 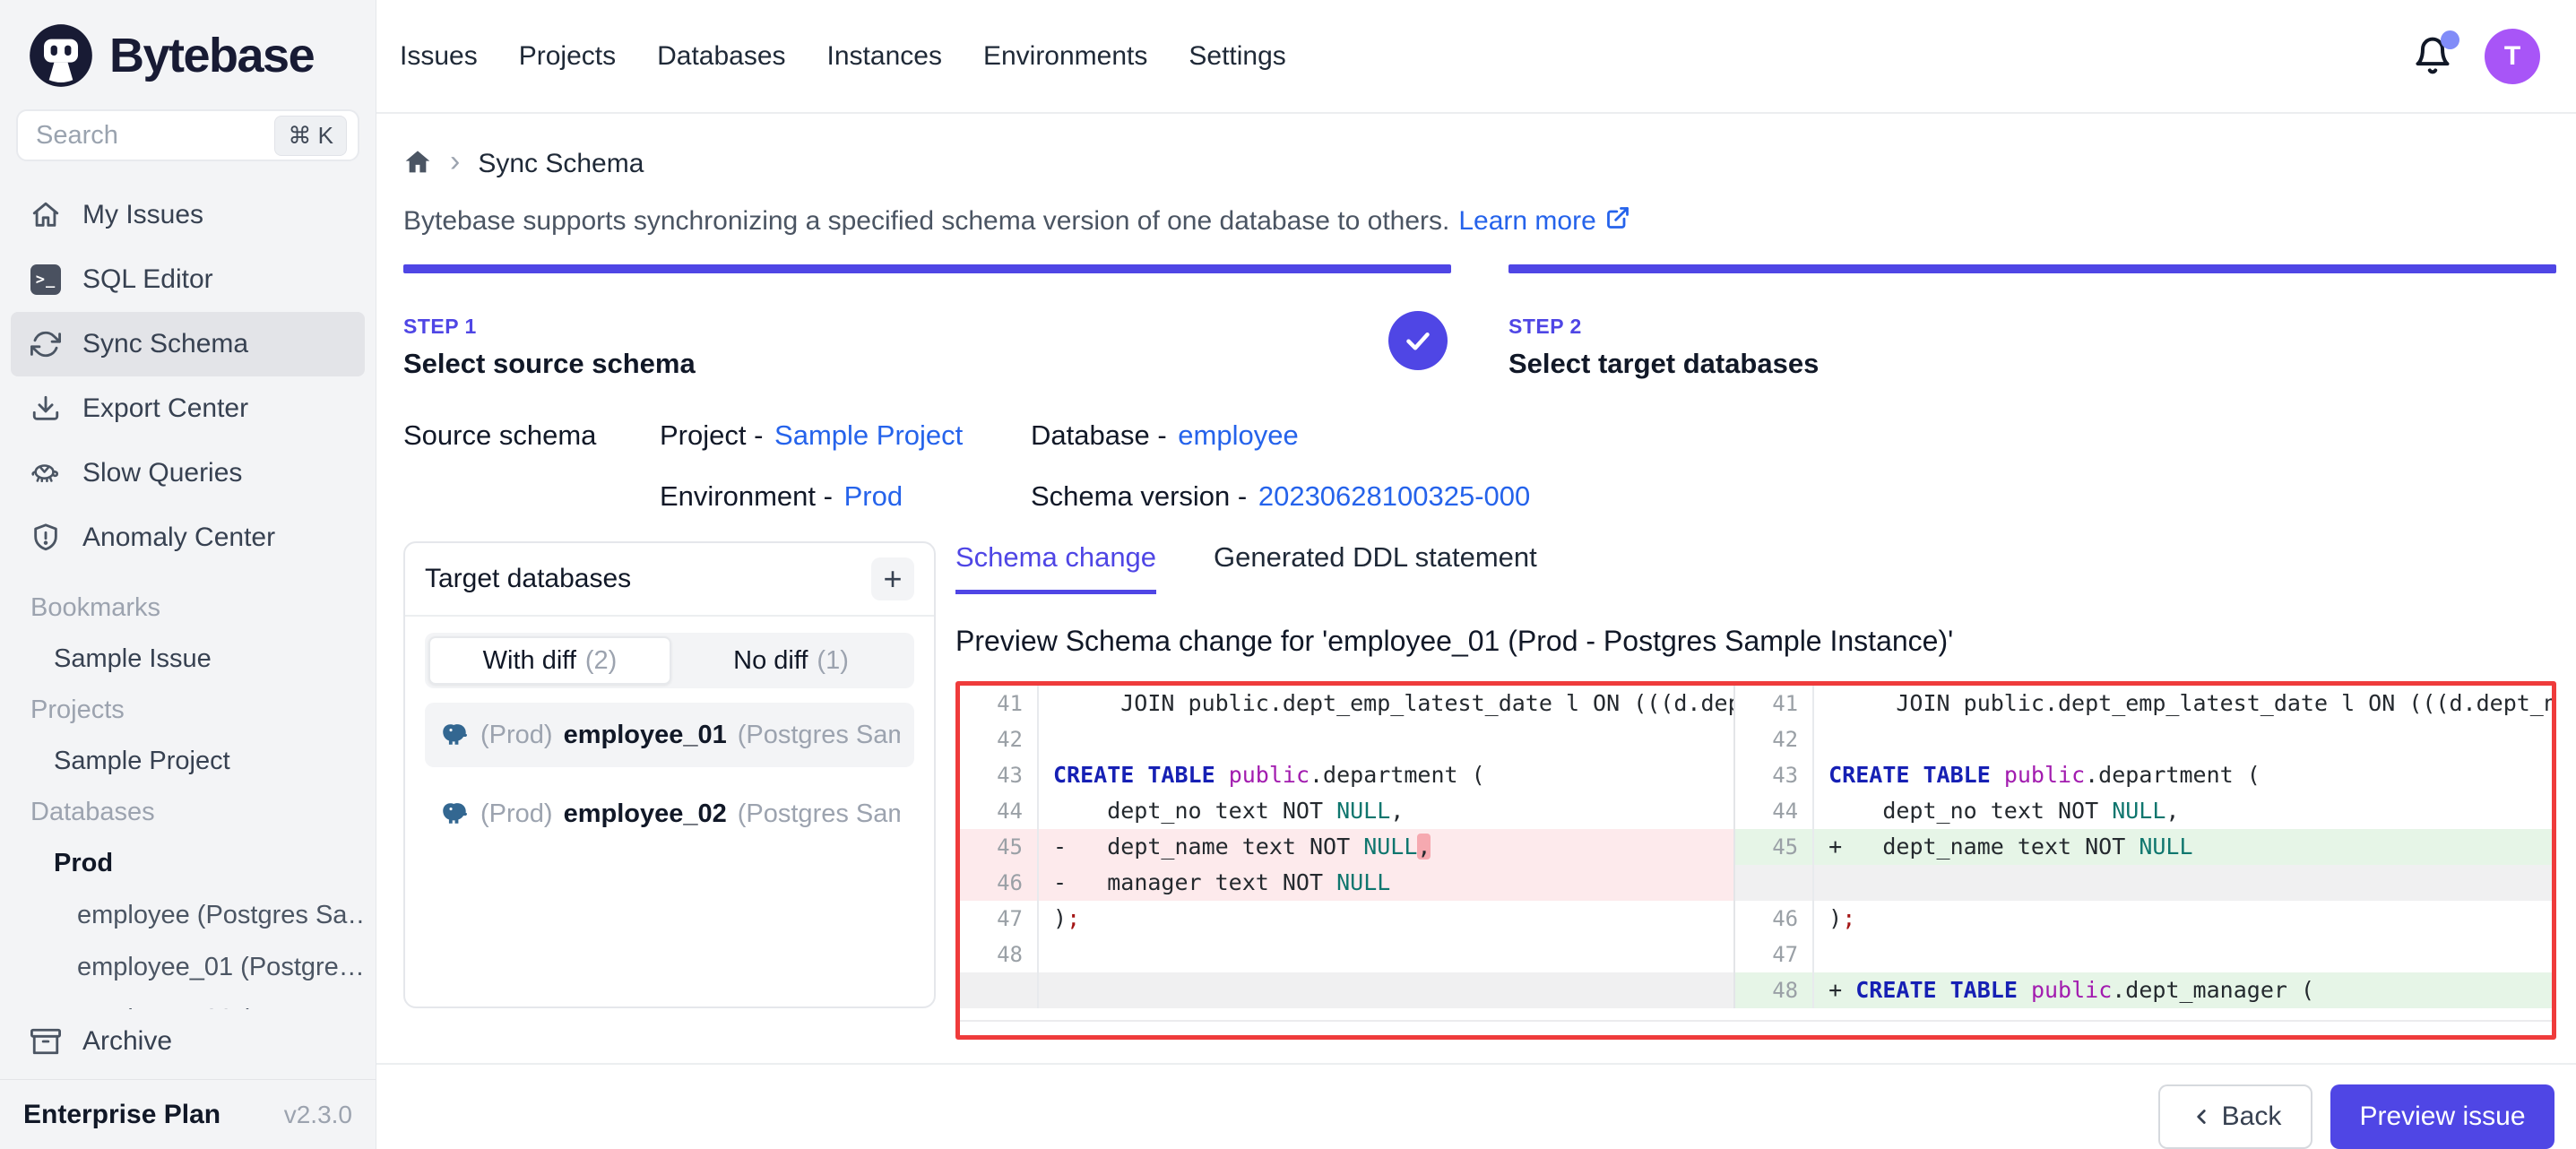 What do you see at coordinates (529, 660) in the screenshot?
I see `tab-label: With diff` at bounding box center [529, 660].